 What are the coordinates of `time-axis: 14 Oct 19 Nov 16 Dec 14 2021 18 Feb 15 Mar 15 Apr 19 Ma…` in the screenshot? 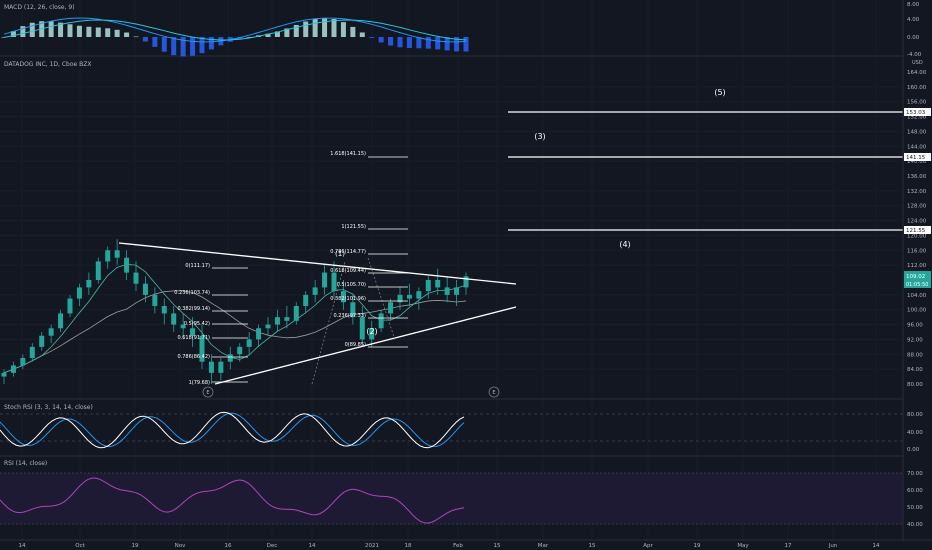 It's located at (466, 544).